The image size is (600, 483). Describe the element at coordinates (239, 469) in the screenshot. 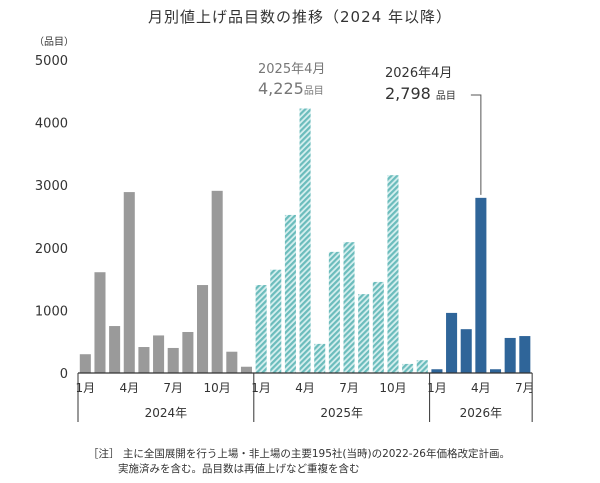

I see `footnote-2: 実施済みを含む。品目数は再値上げなど重複を含む` at that location.